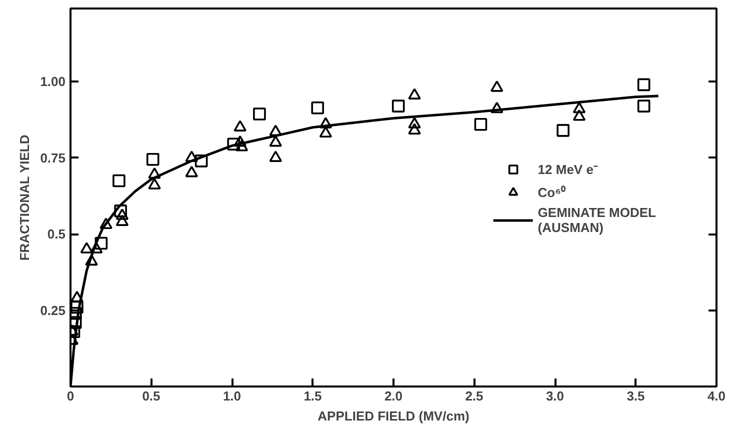  What do you see at coordinates (313, 396) in the screenshot?
I see `x-tick-label: 1.5` at bounding box center [313, 396].